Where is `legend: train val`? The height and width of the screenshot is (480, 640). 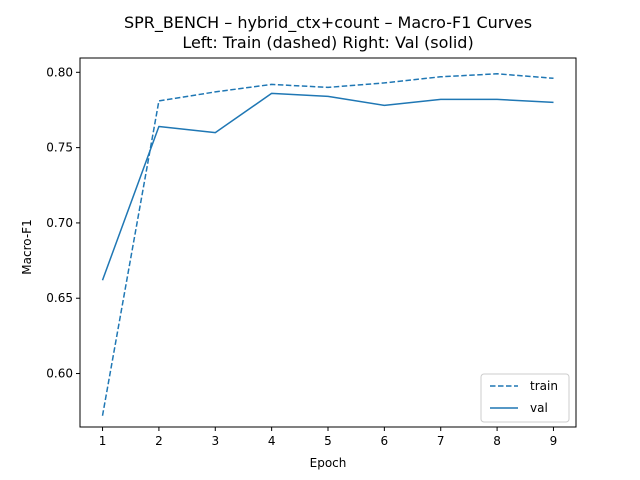
legend: train val is located at coordinates (525, 398).